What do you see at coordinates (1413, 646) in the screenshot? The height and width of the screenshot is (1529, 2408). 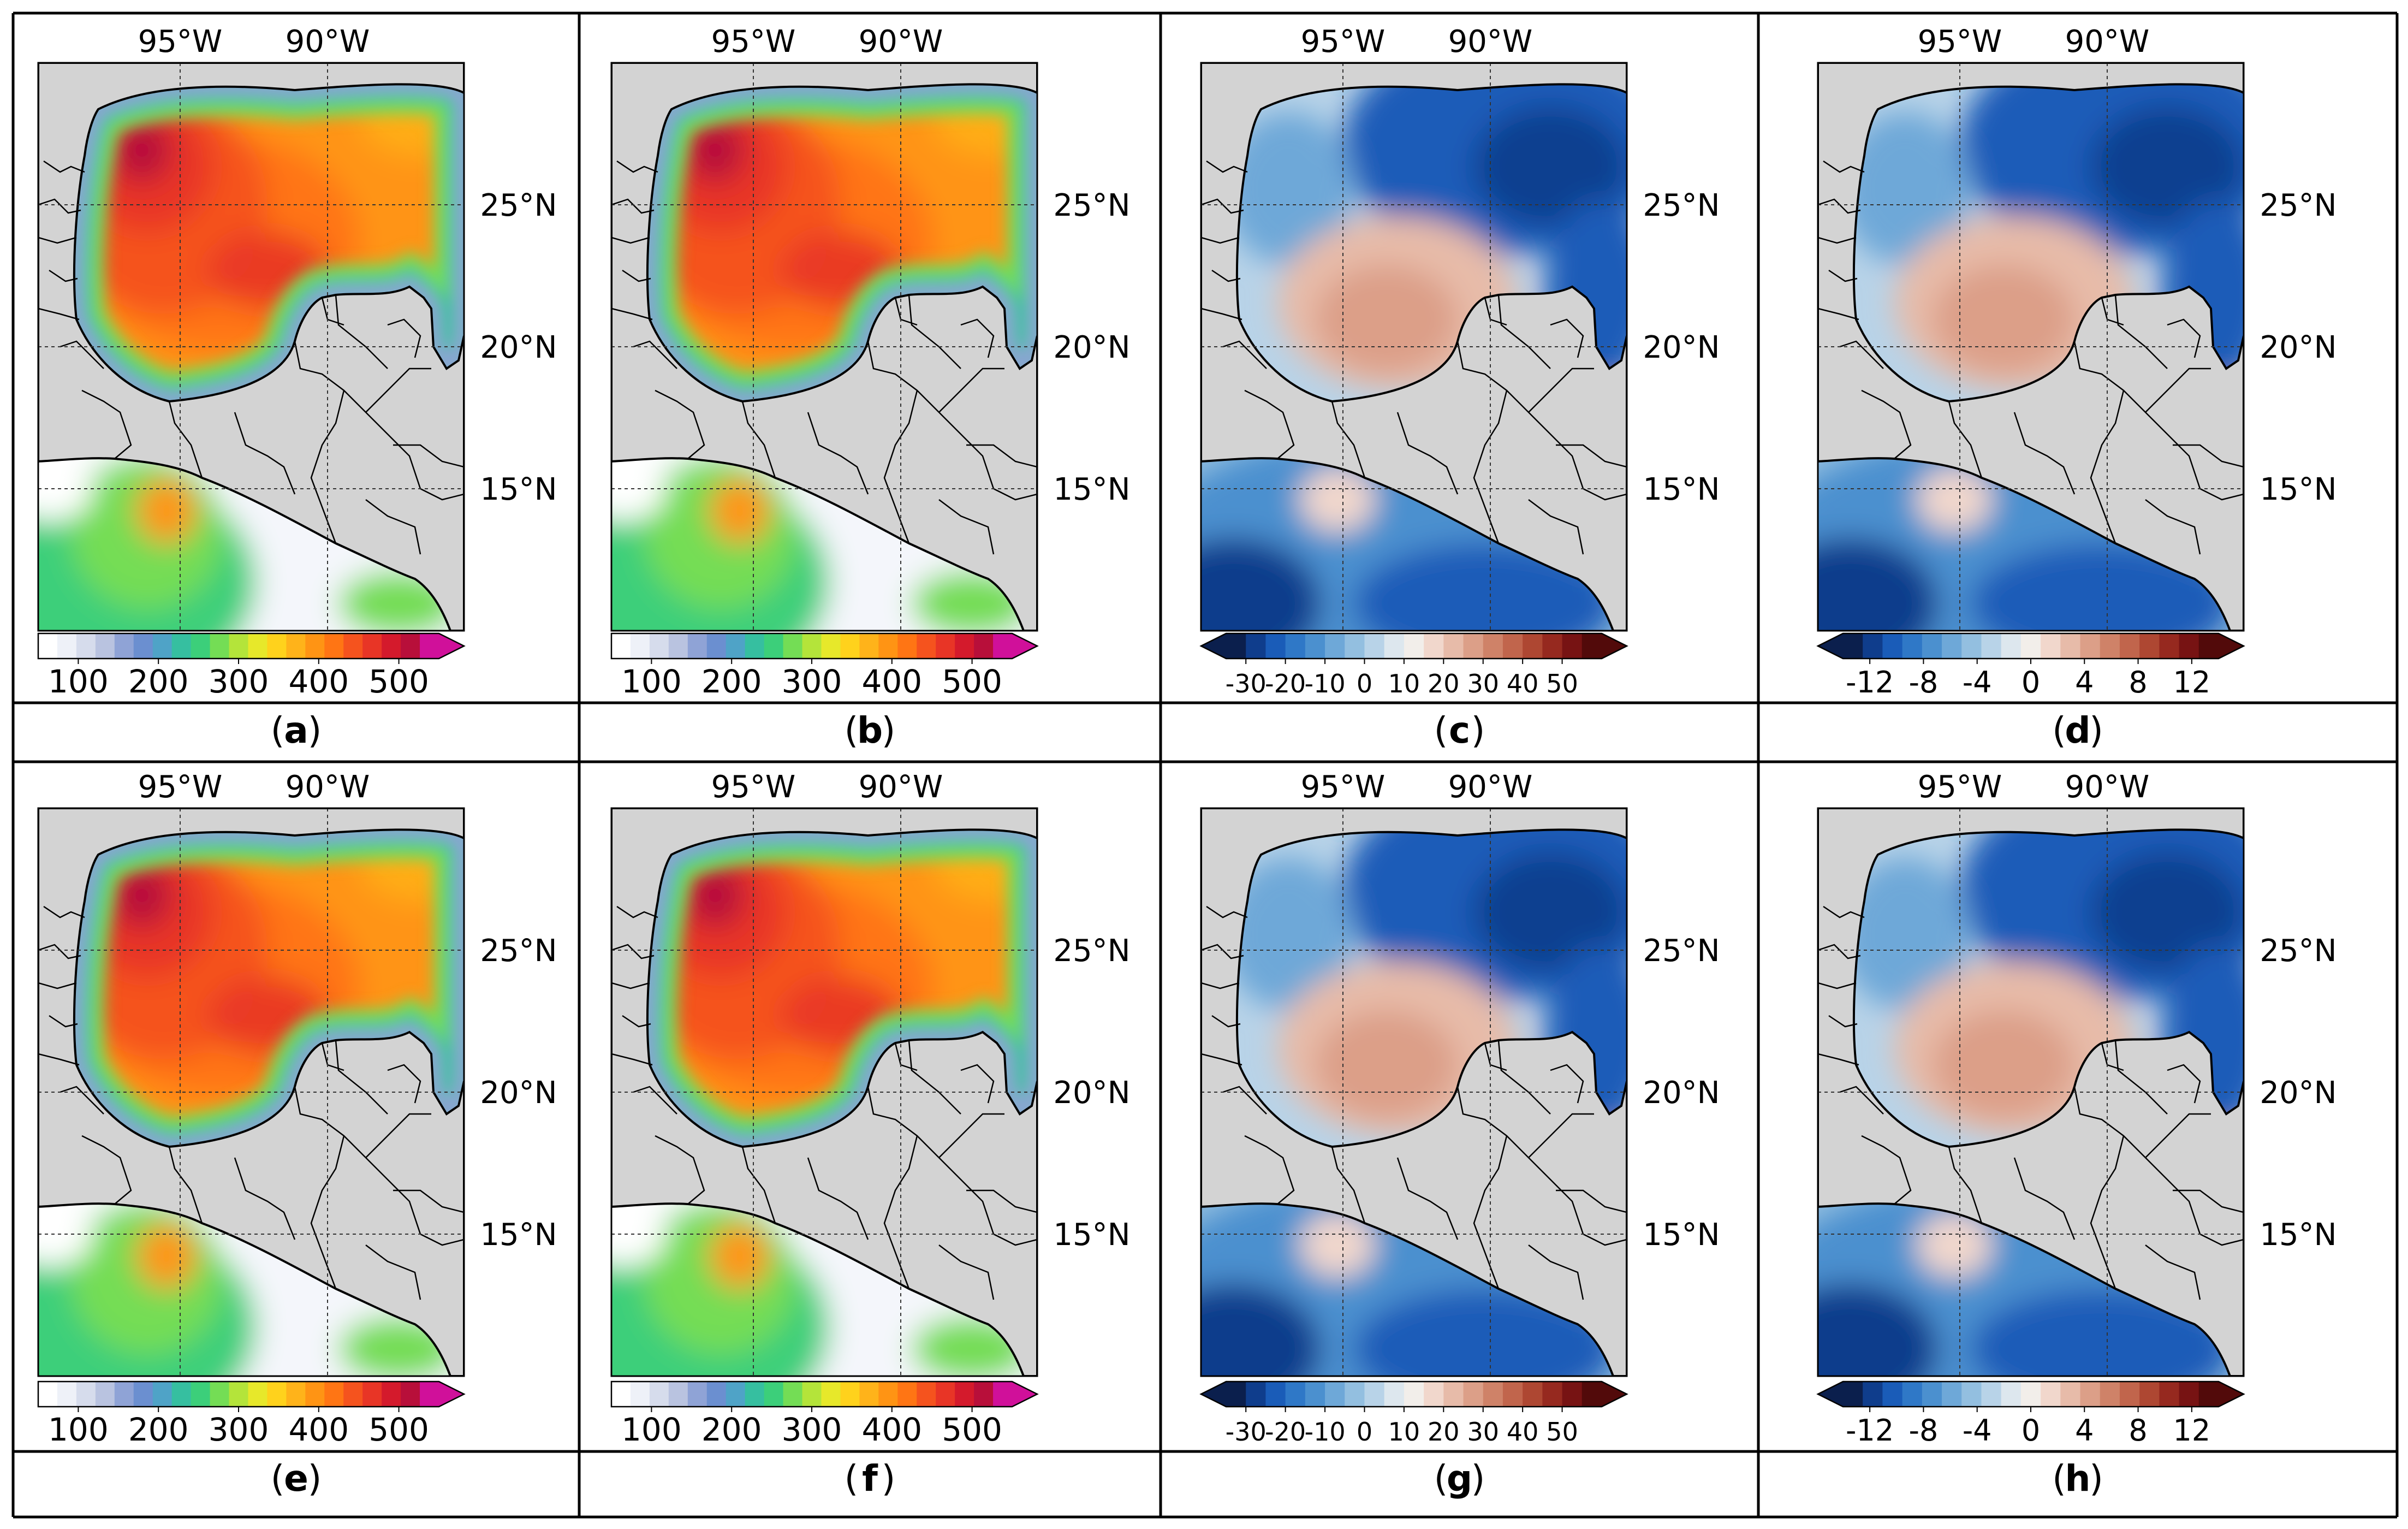 I see `colorbar-outline` at bounding box center [1413, 646].